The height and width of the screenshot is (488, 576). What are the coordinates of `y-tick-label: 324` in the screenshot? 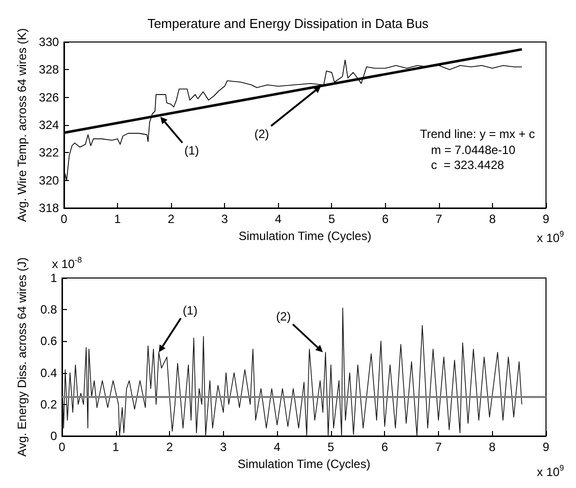 It's located at (49, 125).